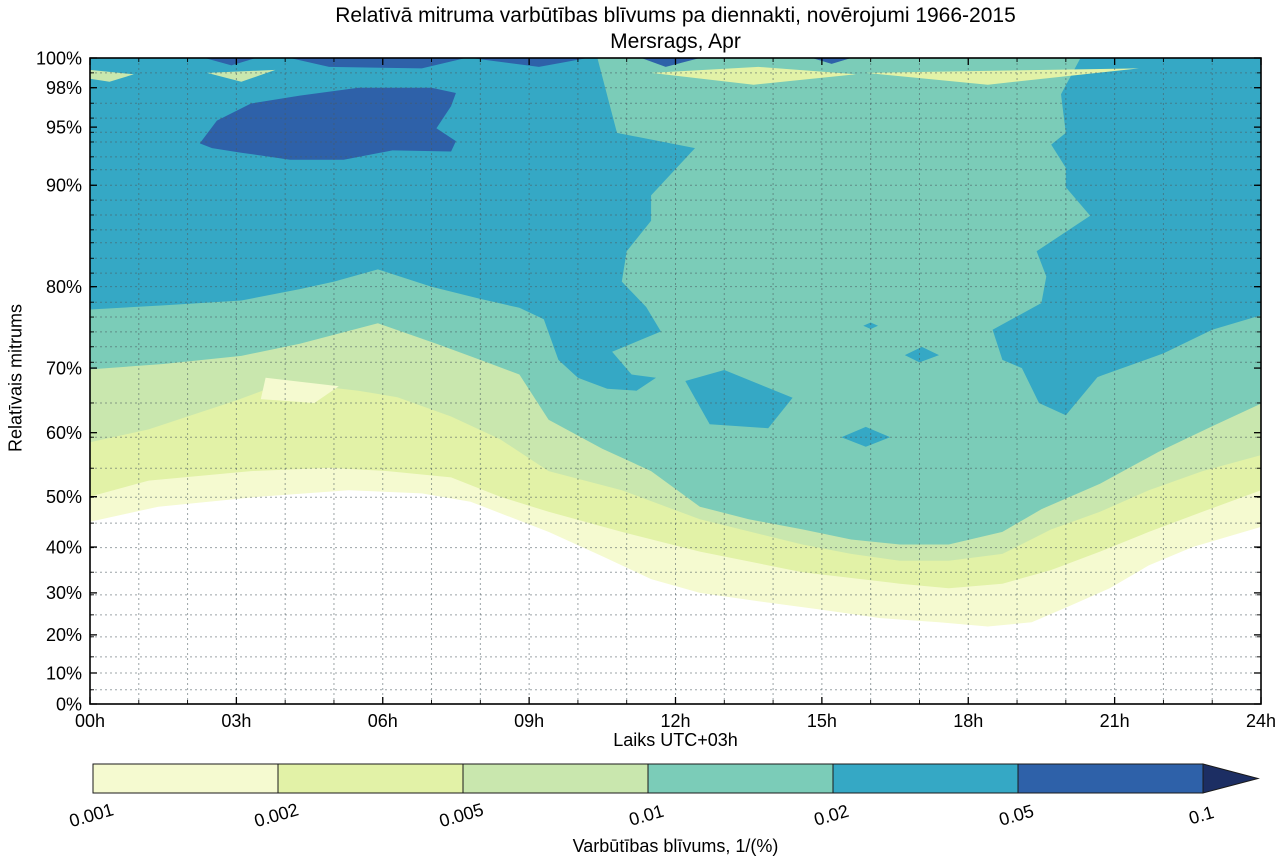 The height and width of the screenshot is (863, 1284). Describe the element at coordinates (921, 354) in the screenshot. I see `cyan-island-c` at that location.